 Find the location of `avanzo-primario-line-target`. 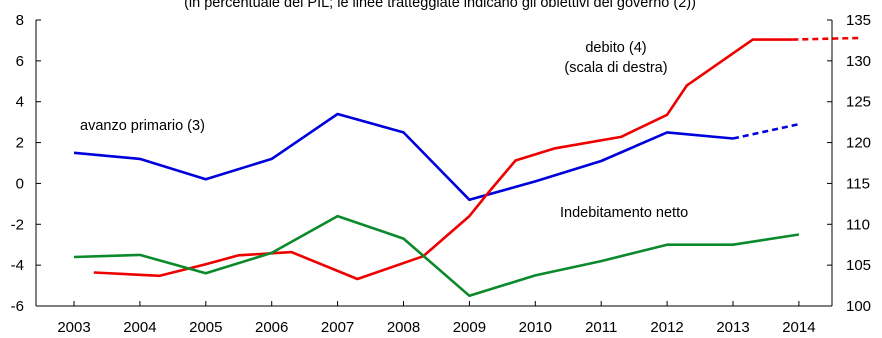

avanzo-primario-line-target is located at coordinates (766, 131).